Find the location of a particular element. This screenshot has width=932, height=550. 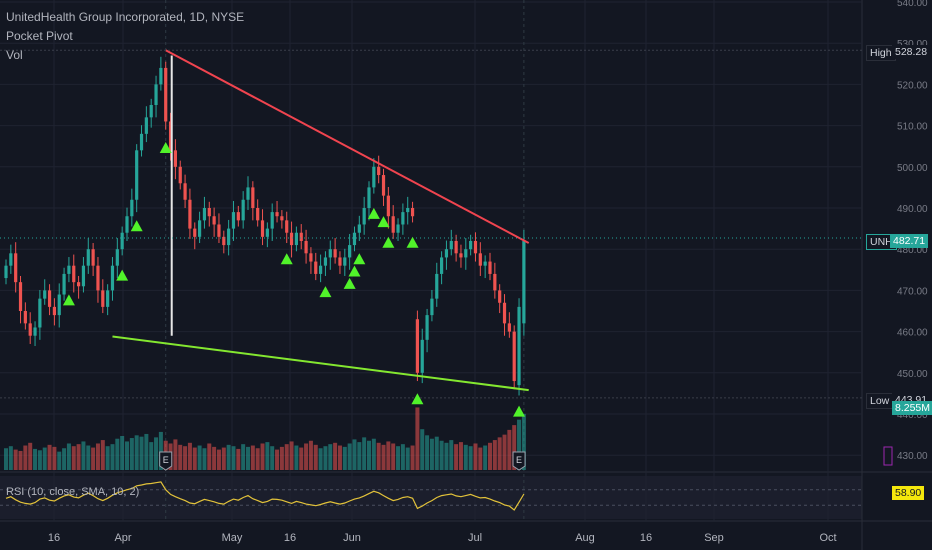

time-tick-1: Apr is located at coordinates (122, 538).